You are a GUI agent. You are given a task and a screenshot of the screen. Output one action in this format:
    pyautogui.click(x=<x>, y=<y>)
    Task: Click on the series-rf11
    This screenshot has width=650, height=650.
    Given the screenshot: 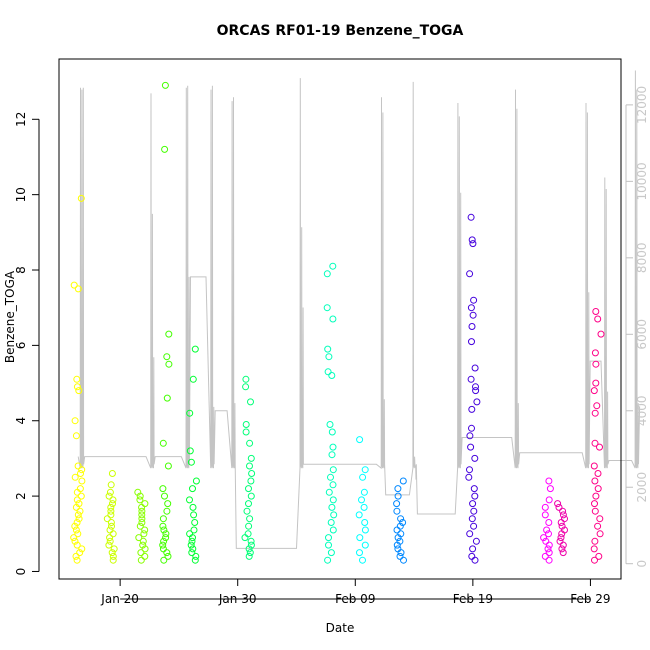 What is the action you would take?
    pyautogui.click(x=547, y=520)
    